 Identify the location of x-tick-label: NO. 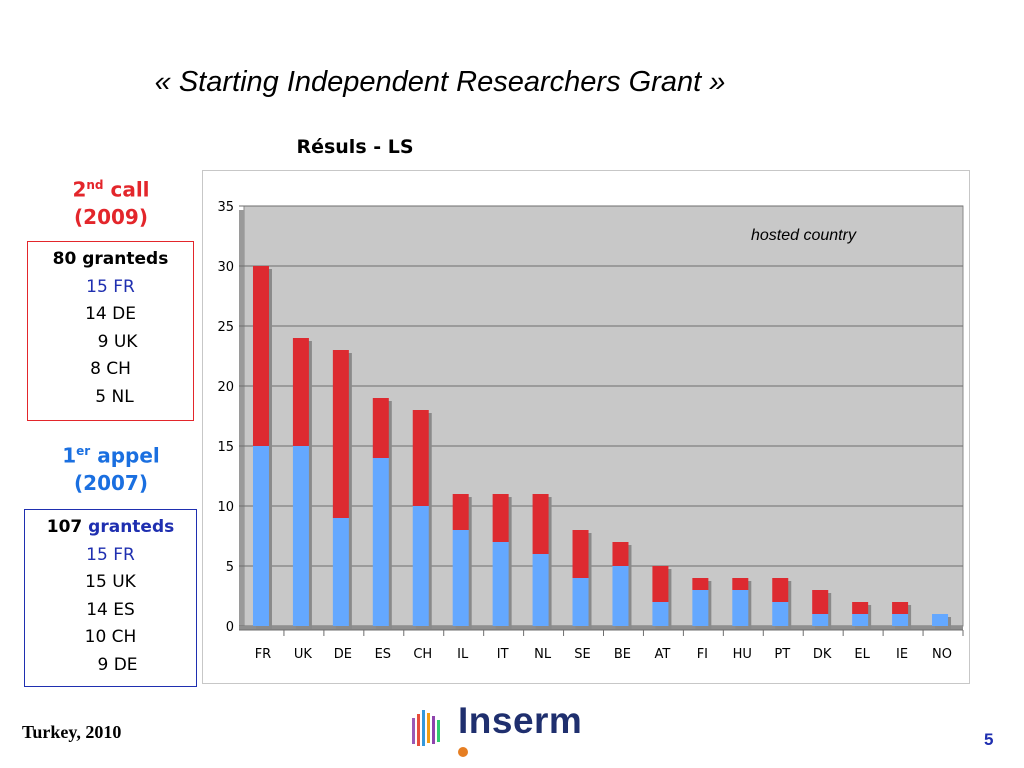
(942, 654).